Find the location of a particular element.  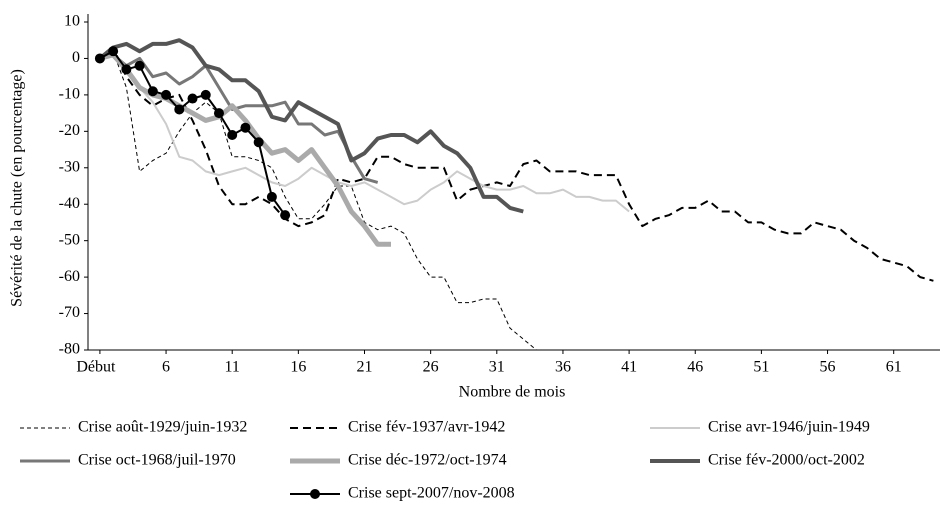

x-tick-label: Début is located at coordinates (96, 367).